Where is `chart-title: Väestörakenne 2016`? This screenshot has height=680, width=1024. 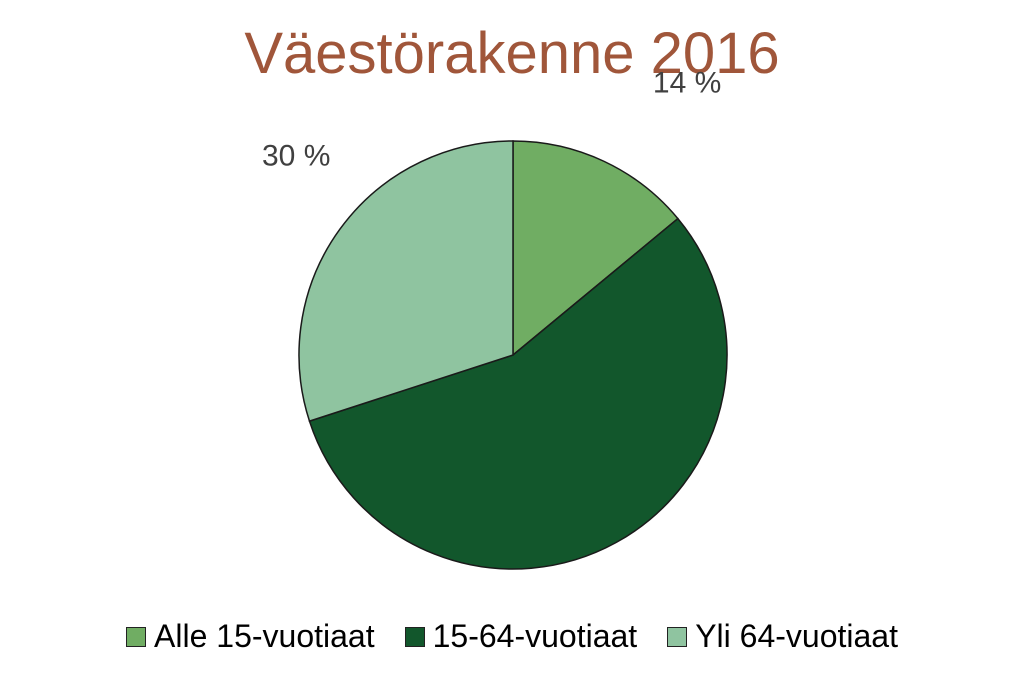
chart-title: Väestörakenne 2016 is located at coordinates (512, 53).